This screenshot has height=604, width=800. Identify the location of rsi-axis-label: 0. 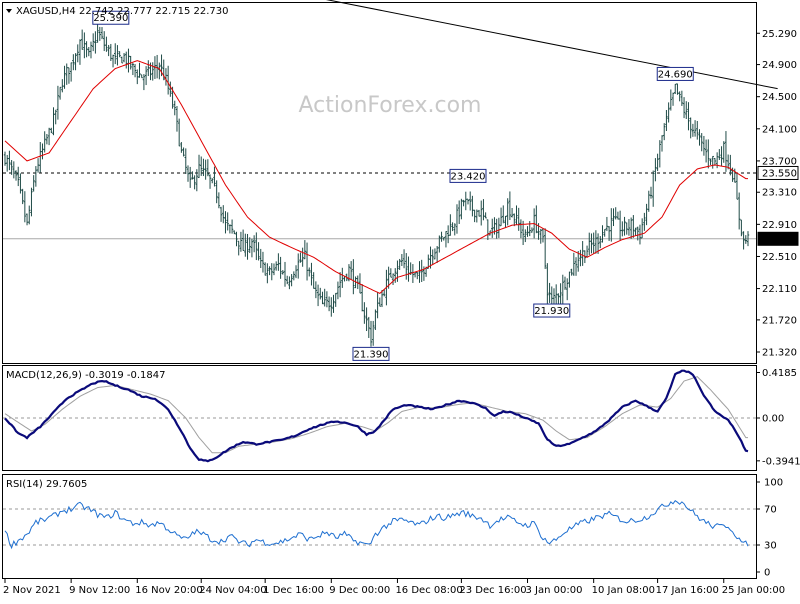
(767, 573).